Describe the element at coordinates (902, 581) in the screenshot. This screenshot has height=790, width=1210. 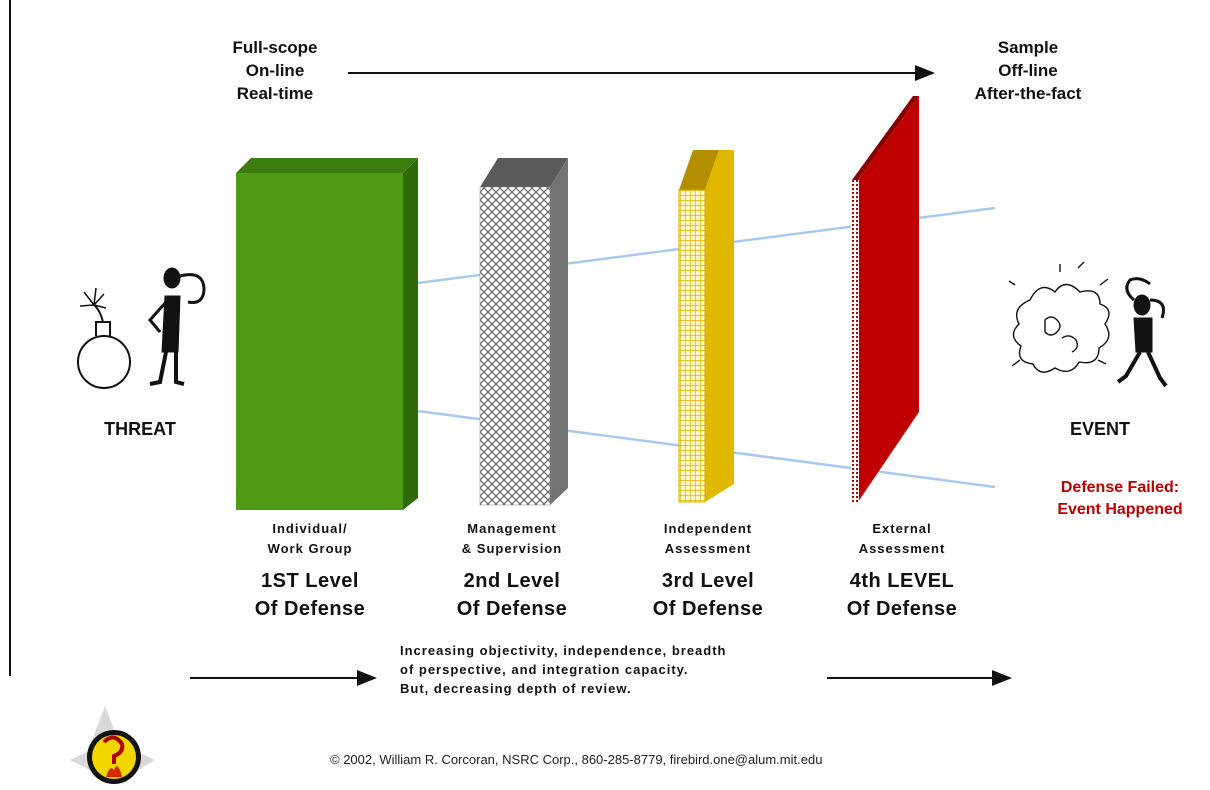
I see `level-title-line: 4th LEVEL` at that location.